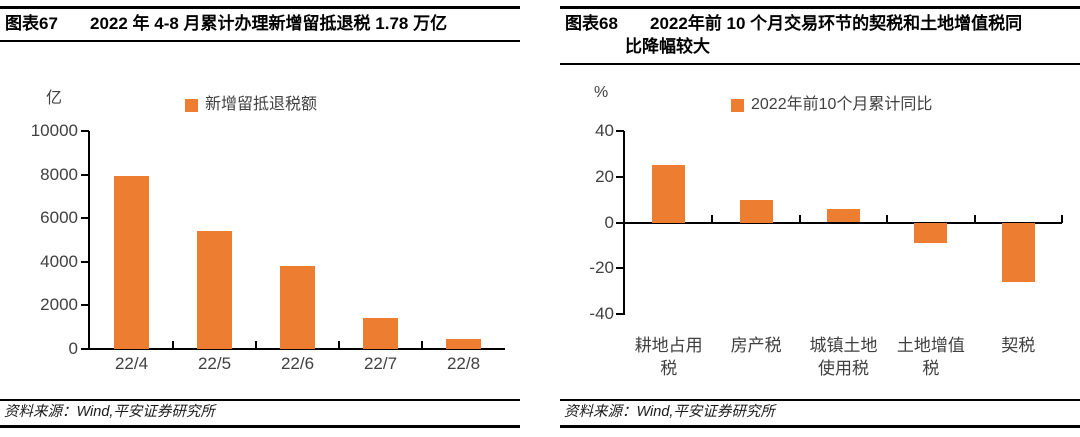 Image resolution: width=1080 pixels, height=437 pixels. What do you see at coordinates (604, 176) in the screenshot?
I see `y-tick-label: 20` at bounding box center [604, 176].